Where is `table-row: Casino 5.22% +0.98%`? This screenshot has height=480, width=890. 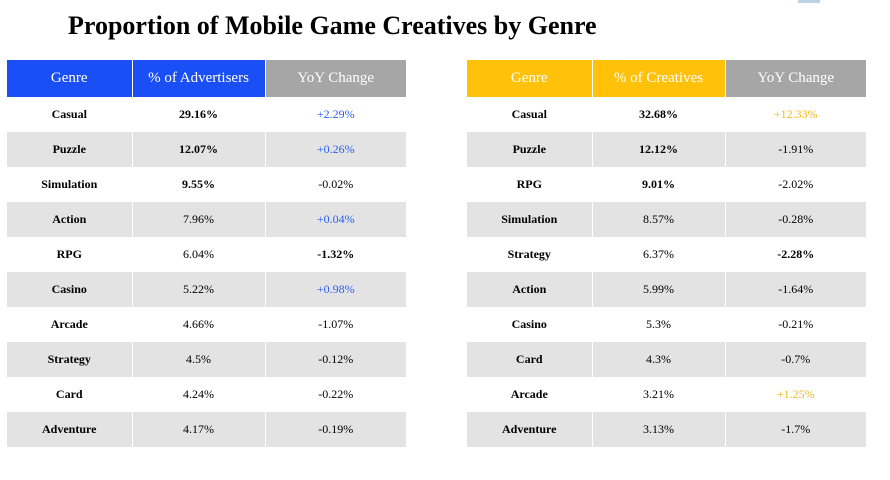
table-row: Casino 5.22% +0.98% is located at coordinates (206, 289).